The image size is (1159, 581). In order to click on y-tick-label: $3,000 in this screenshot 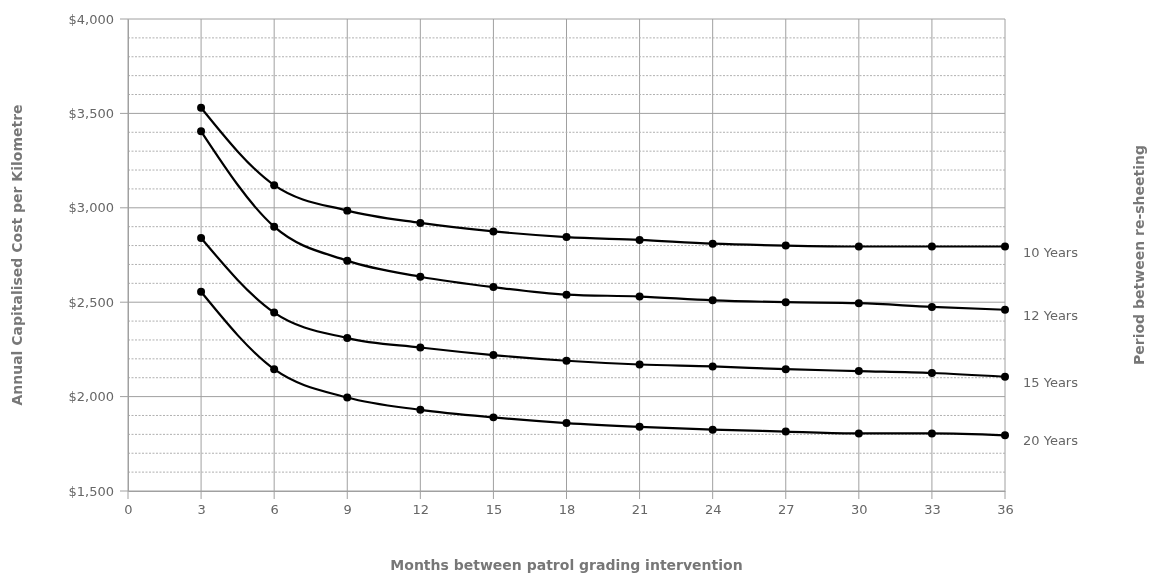, I will do `click(91, 208)`.